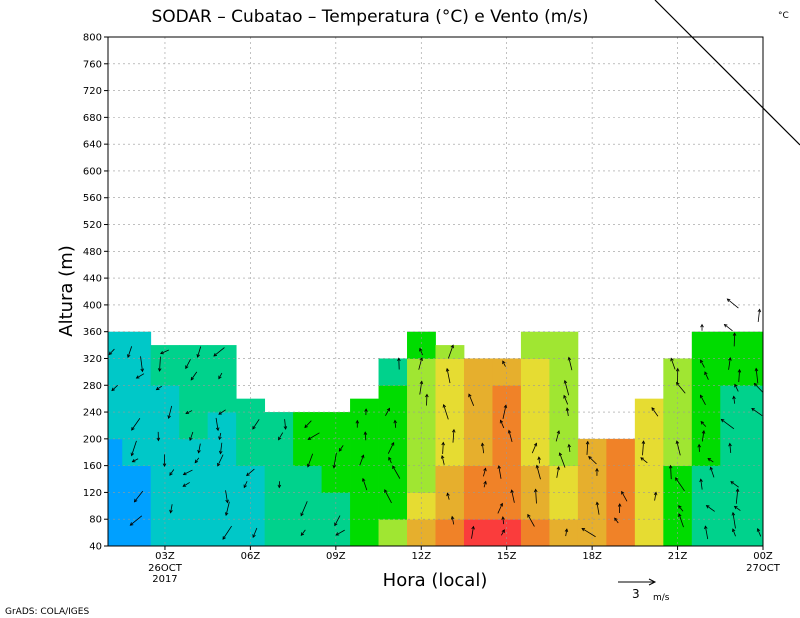  Describe the element at coordinates (92, 332) in the screenshot. I see `y-tick-label: 360` at that location.